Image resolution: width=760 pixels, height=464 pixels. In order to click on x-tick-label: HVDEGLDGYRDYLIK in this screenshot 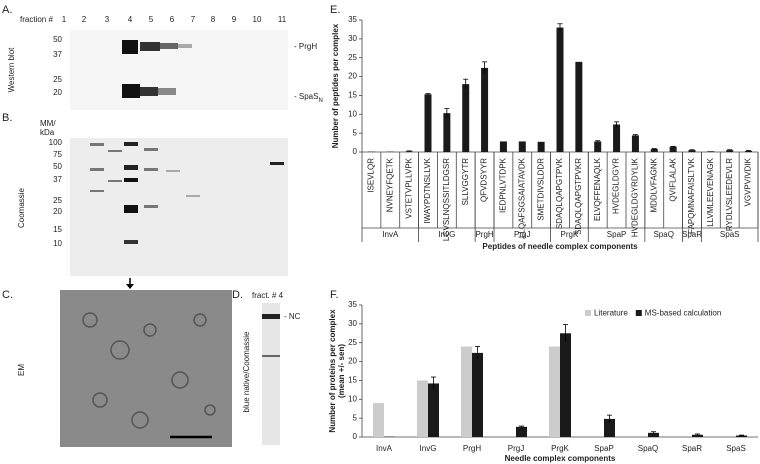, I will do `click(635, 197)`.